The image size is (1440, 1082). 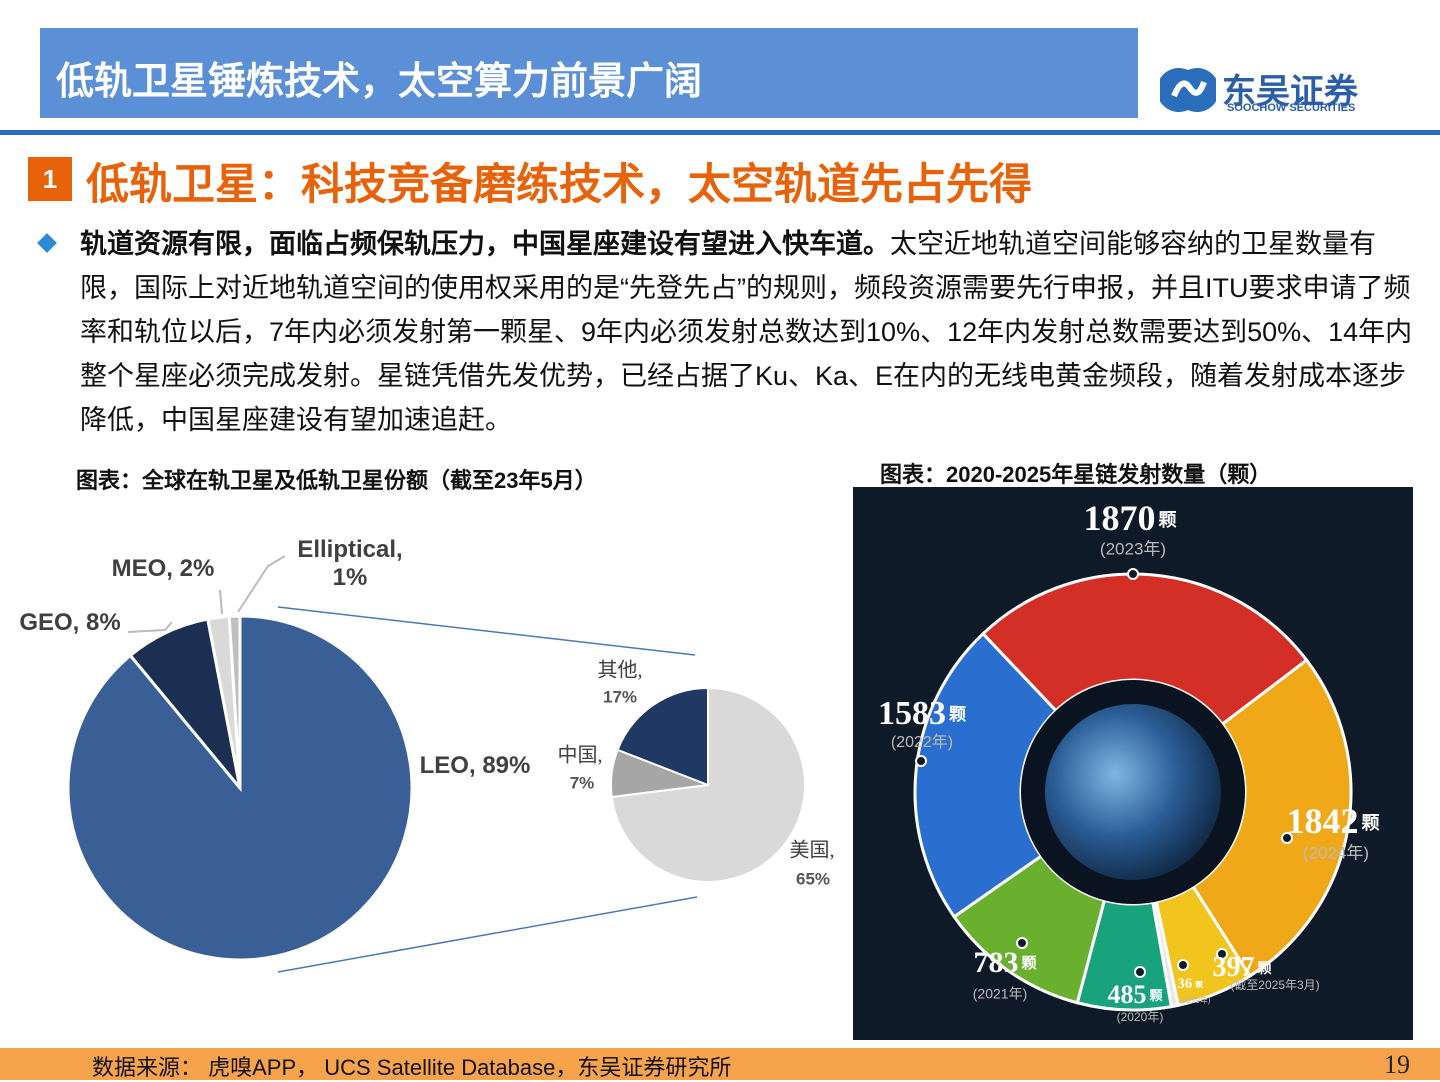 I want to click on category-label: (2021年), so click(x=1000, y=994).